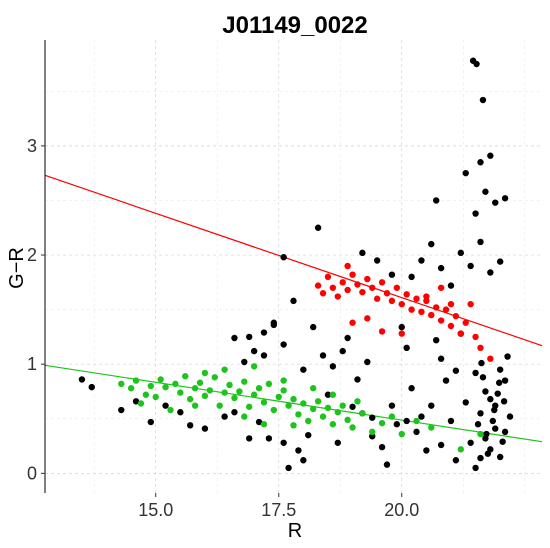 This screenshot has height=548, width=550. I want to click on y-tick-label: 1, so click(32, 364).